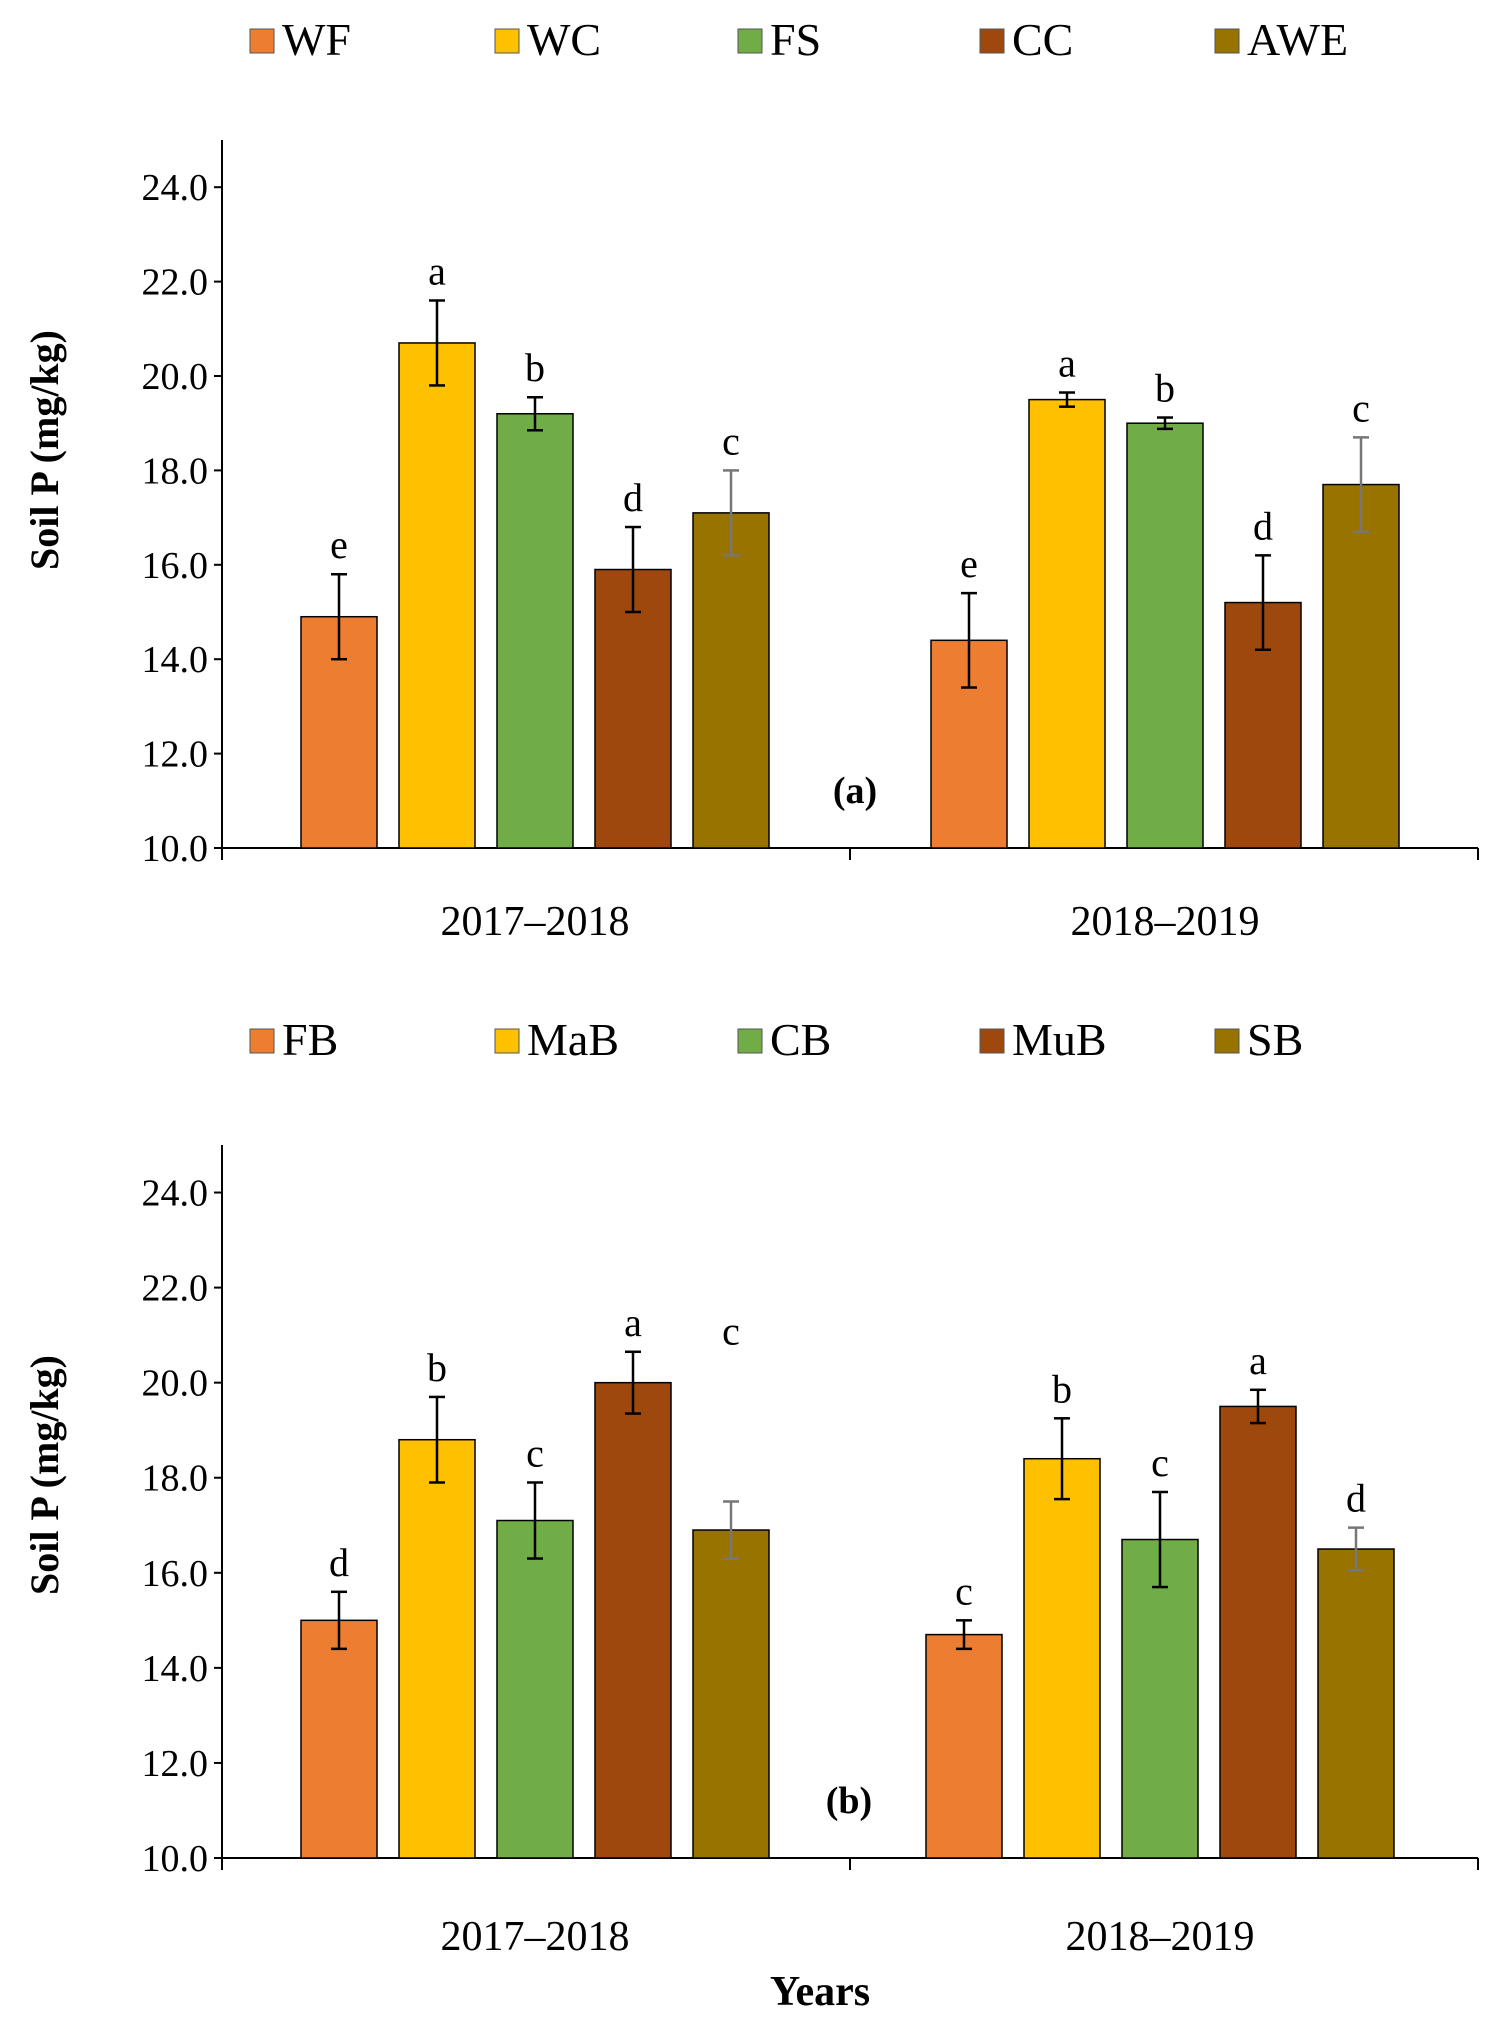  Describe the element at coordinates (800, 1039) in the screenshot. I see `legend-label-cb: CB` at that location.